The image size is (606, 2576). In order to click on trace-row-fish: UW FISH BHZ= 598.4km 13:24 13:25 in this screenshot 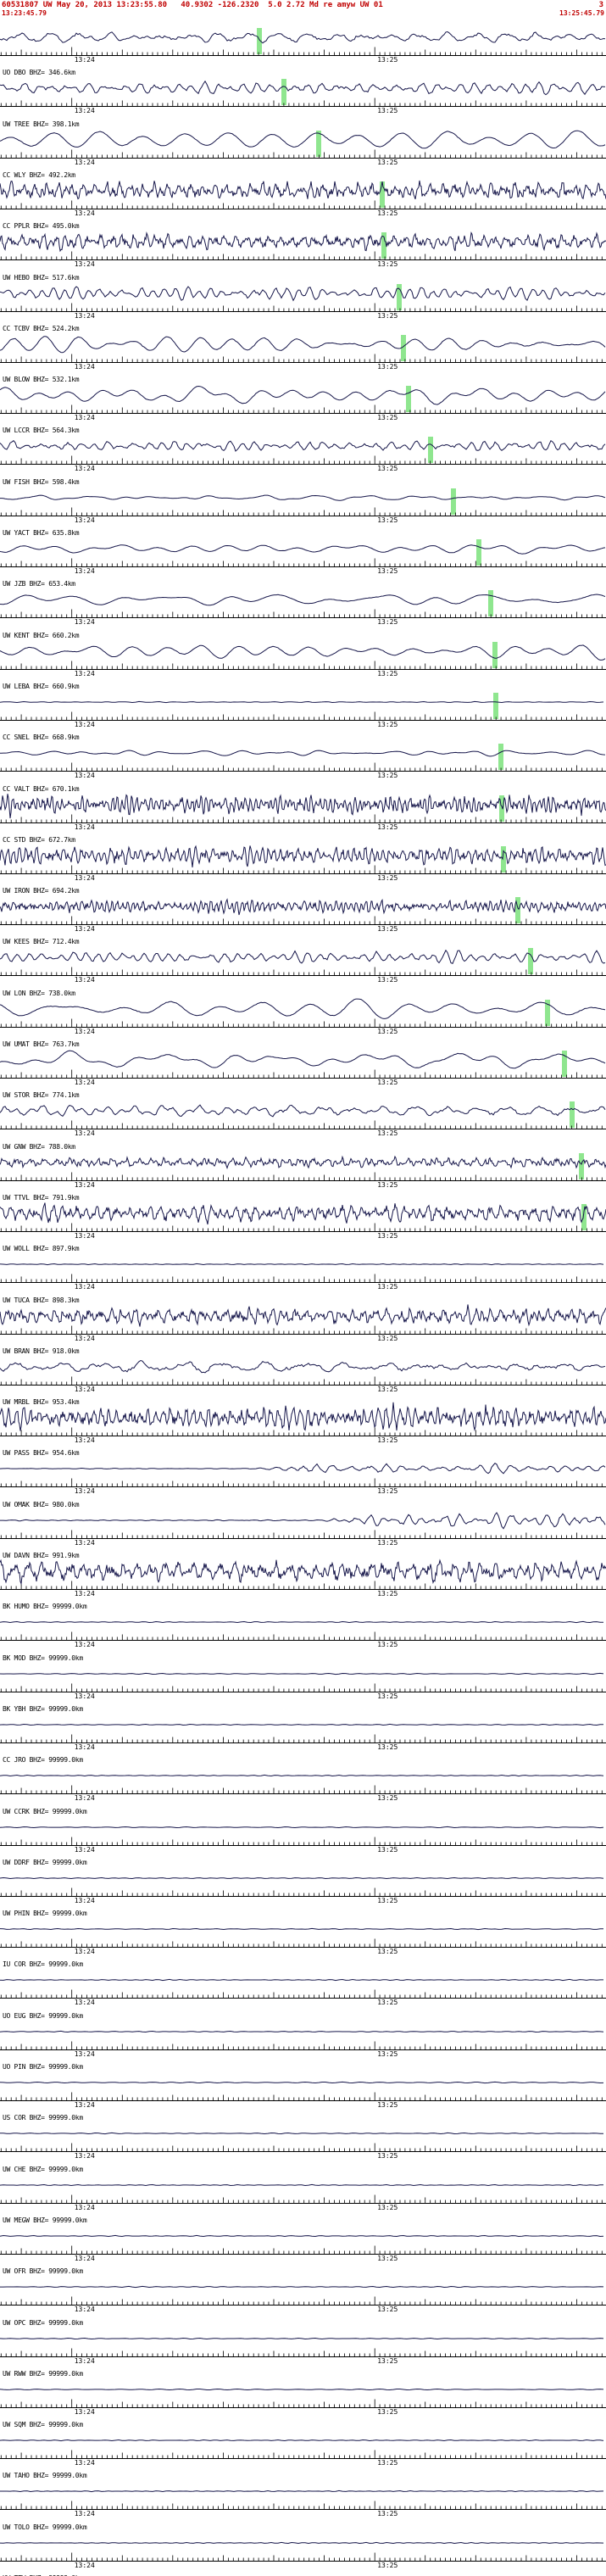, I will do `click(303, 503)`.